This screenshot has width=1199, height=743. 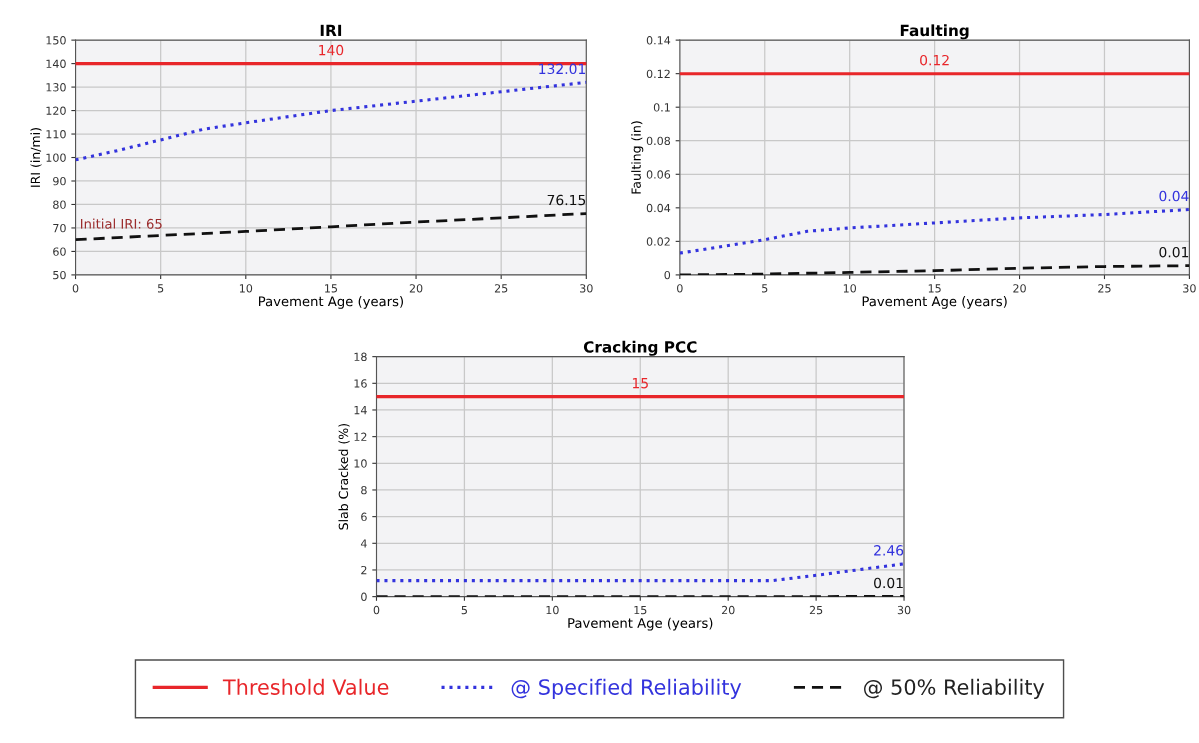 I want to click on chart-title: IRI, so click(x=331, y=30).